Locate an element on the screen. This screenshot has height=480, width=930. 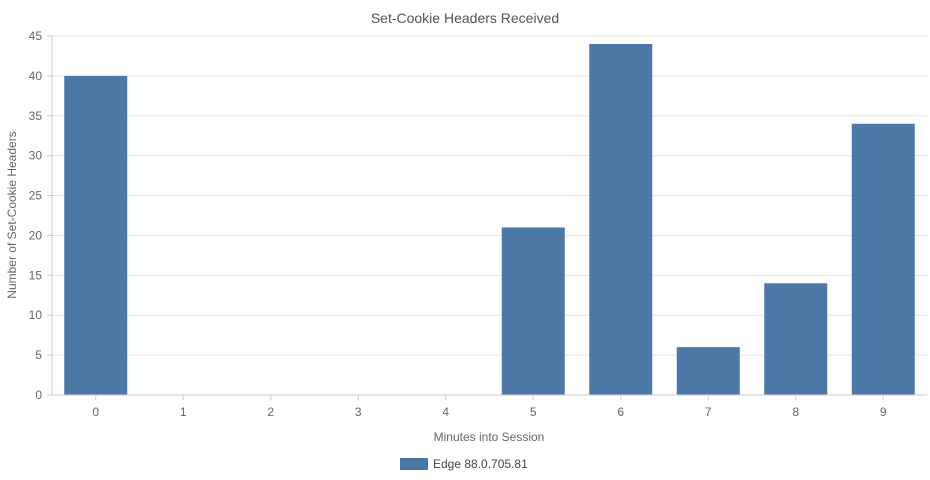
y-tick-label: 0 is located at coordinates (38, 395).